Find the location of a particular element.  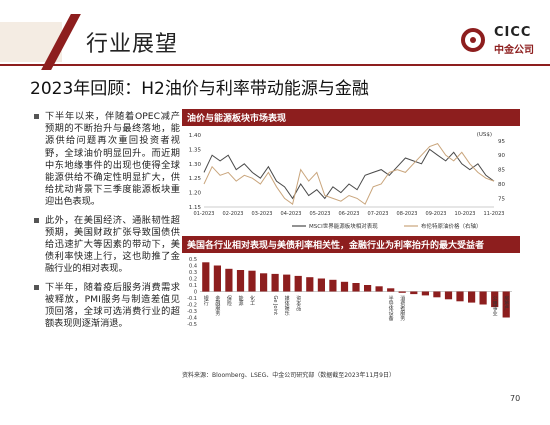

cicc-logo-icon is located at coordinates (473, 40).